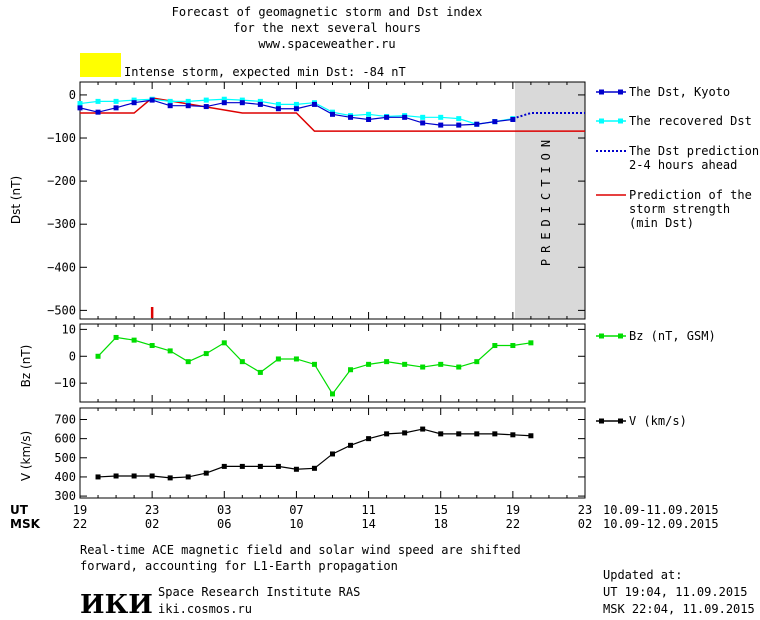  Describe the element at coordinates (513, 510) in the screenshot. I see `ut-tick-label: 19` at that location.